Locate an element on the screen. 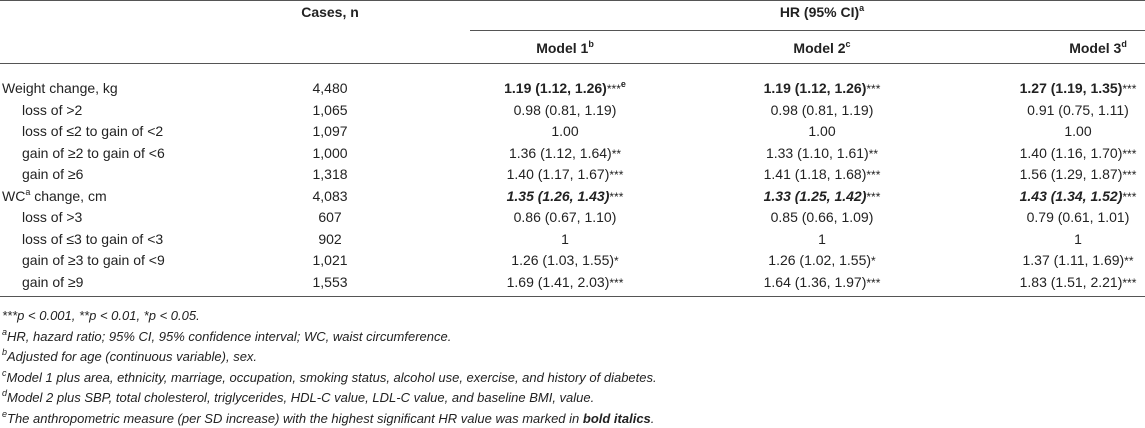 This screenshot has height=428, width=1145. hr-value: 1.33 (1.10, 1.61) is located at coordinates (817, 152).